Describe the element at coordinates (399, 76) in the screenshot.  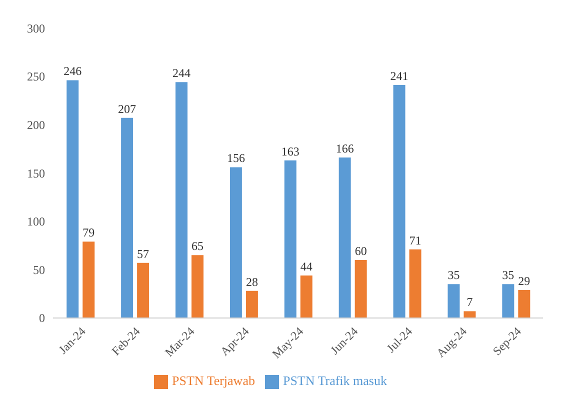
I see `data-label: 241` at that location.